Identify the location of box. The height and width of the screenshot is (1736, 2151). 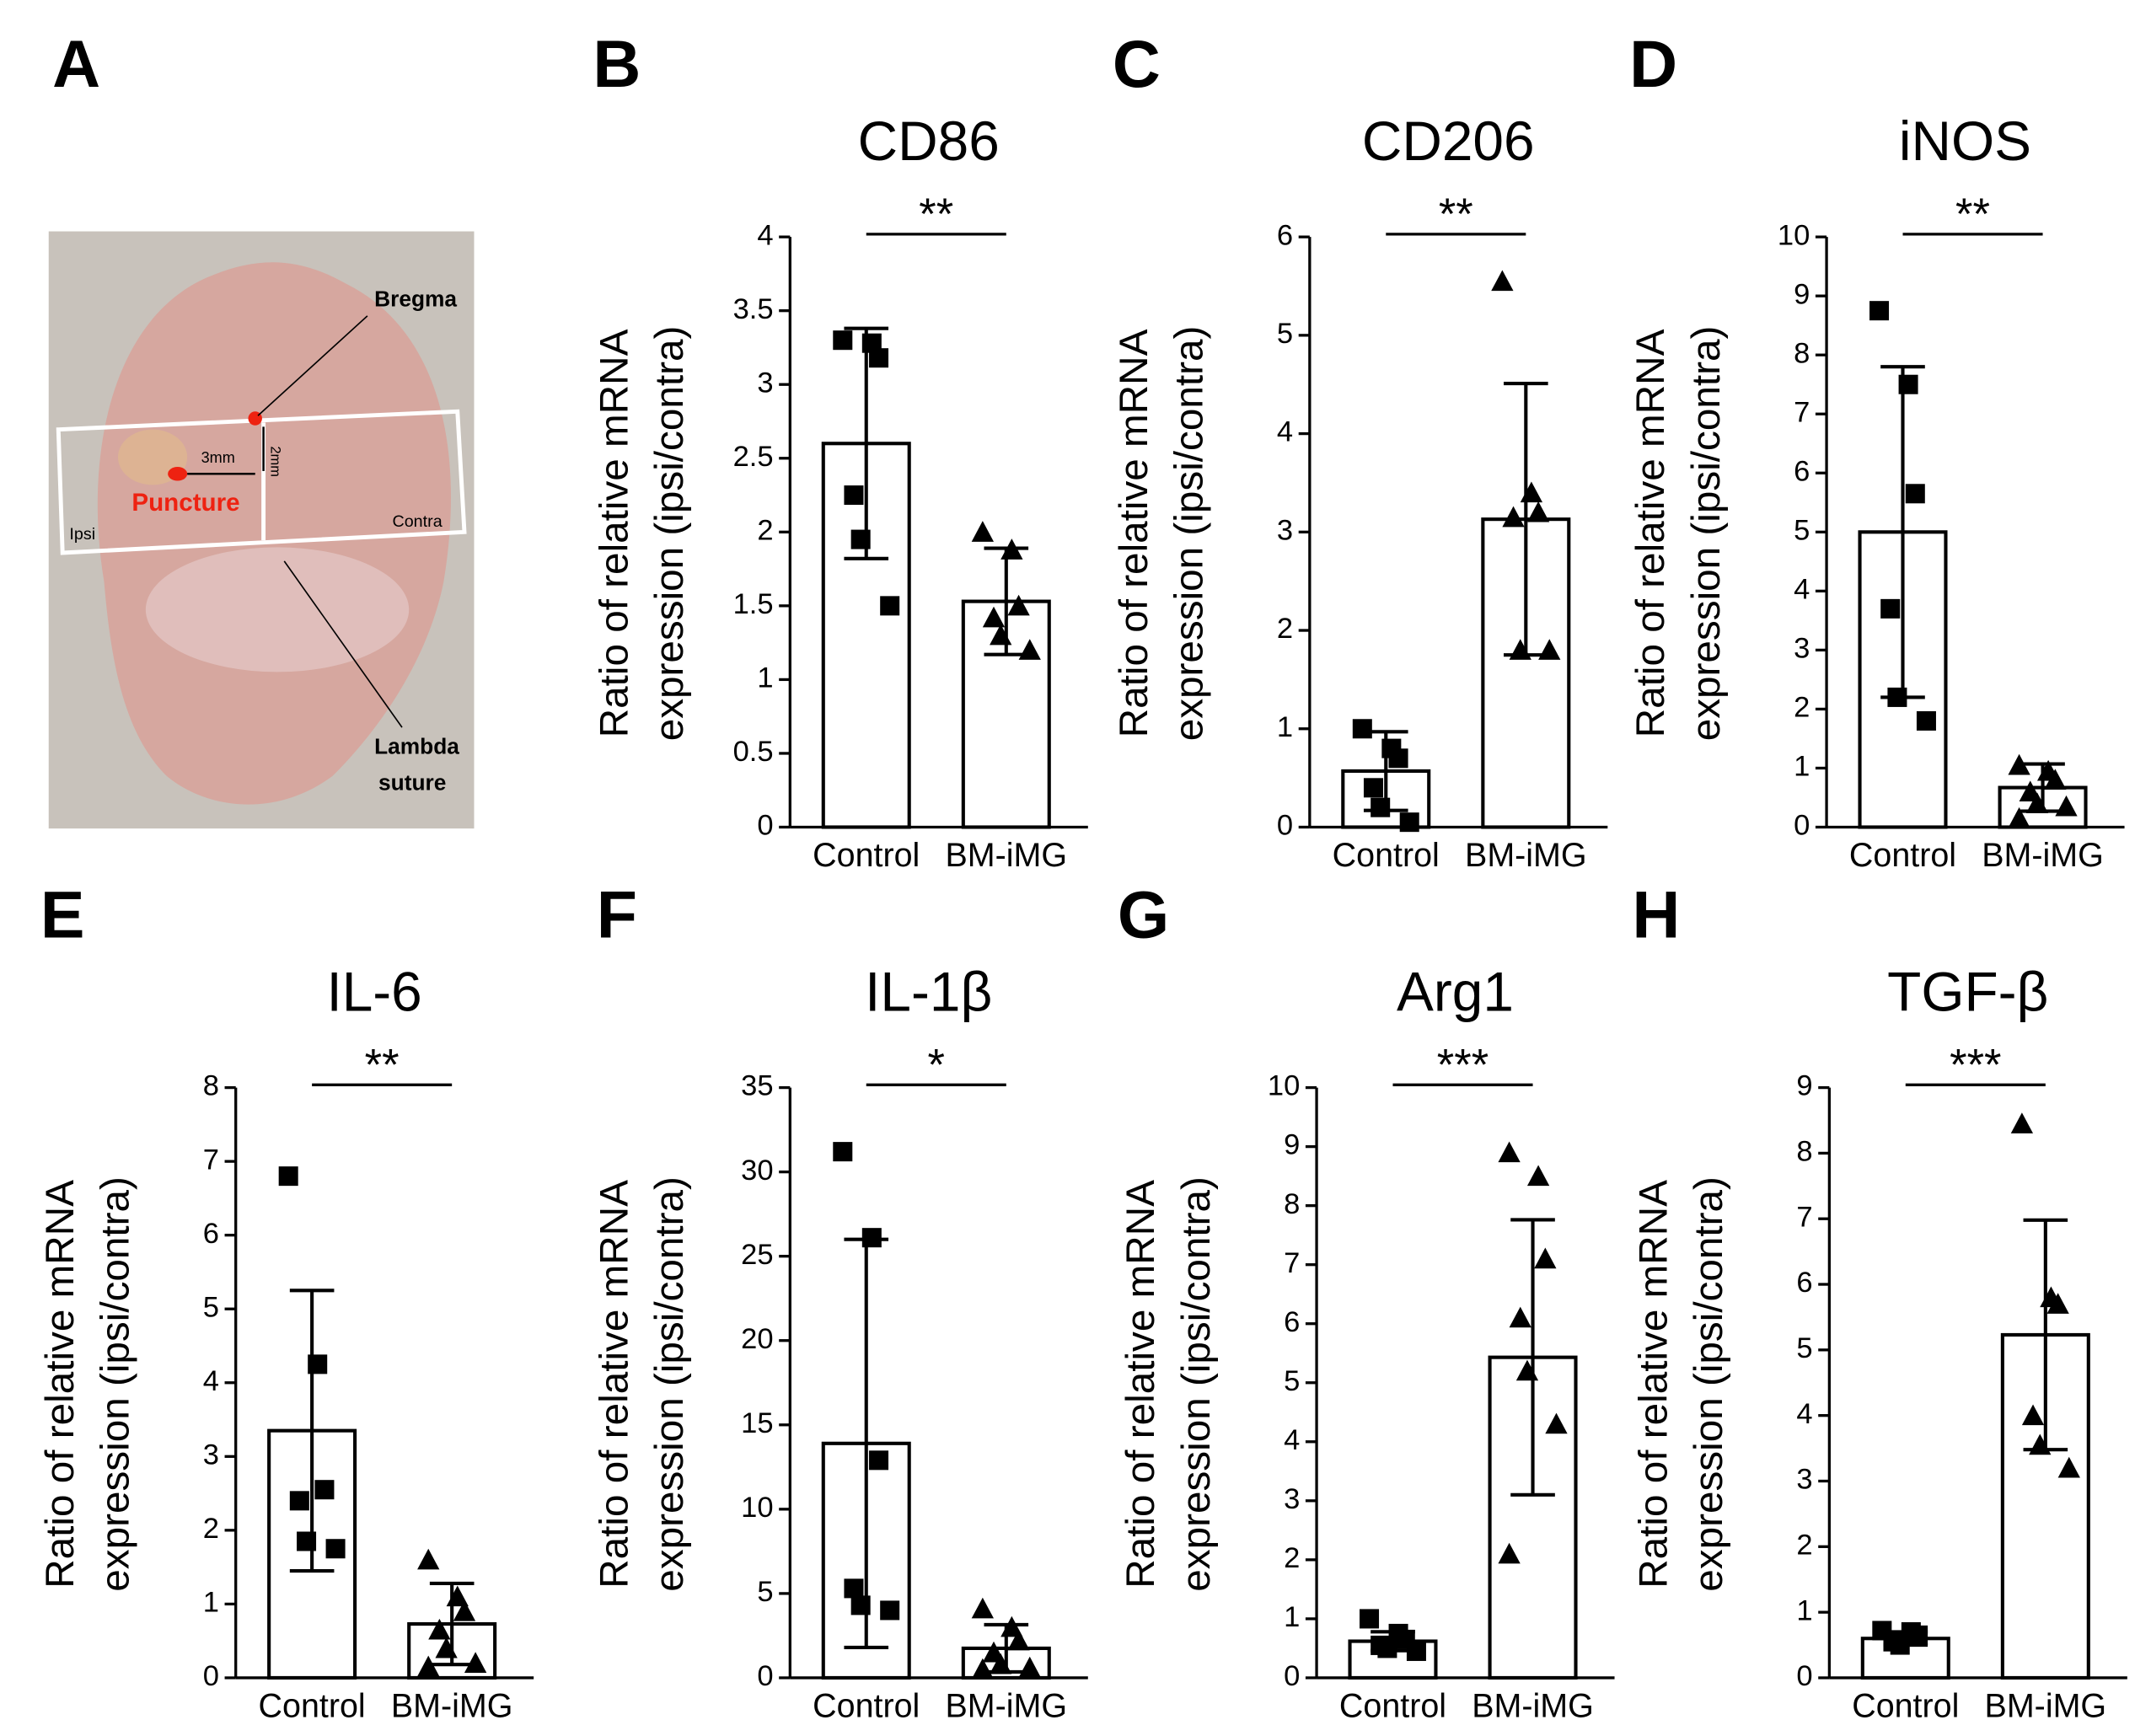
(261, 482).